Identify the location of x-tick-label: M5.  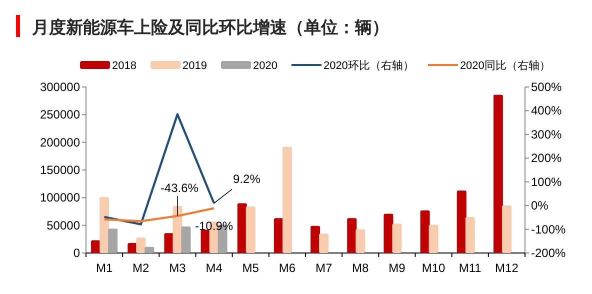
(251, 268).